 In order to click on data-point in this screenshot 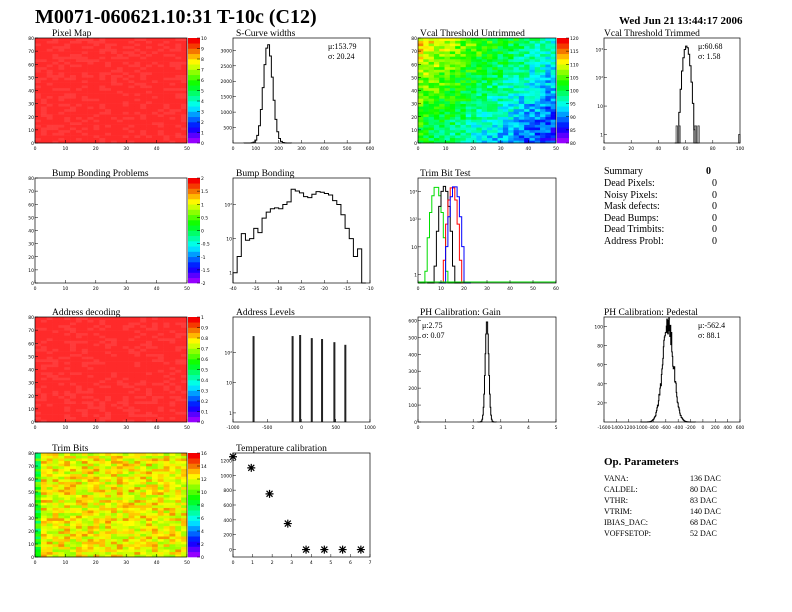, I will do `click(269, 493)`.